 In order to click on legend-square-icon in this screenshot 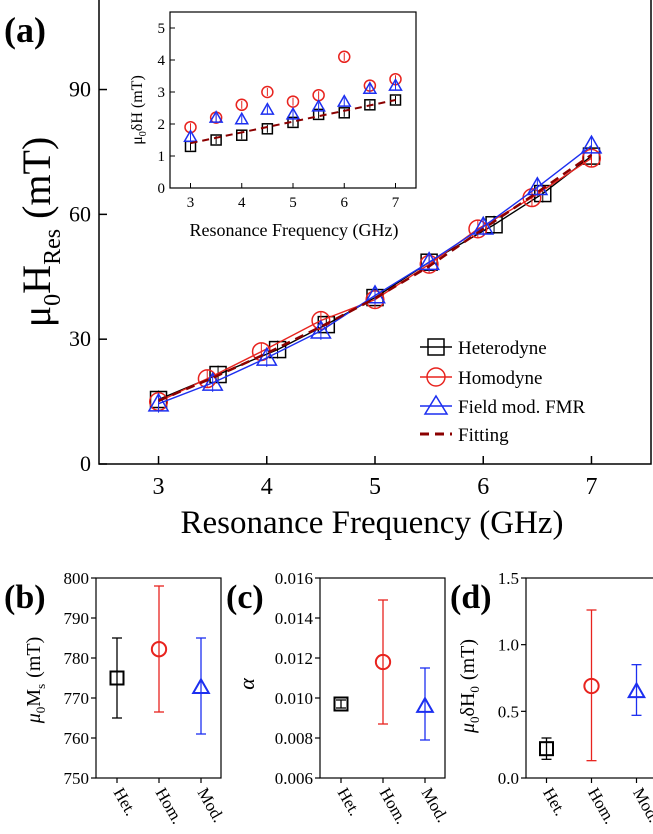, I will do `click(436, 347)`.